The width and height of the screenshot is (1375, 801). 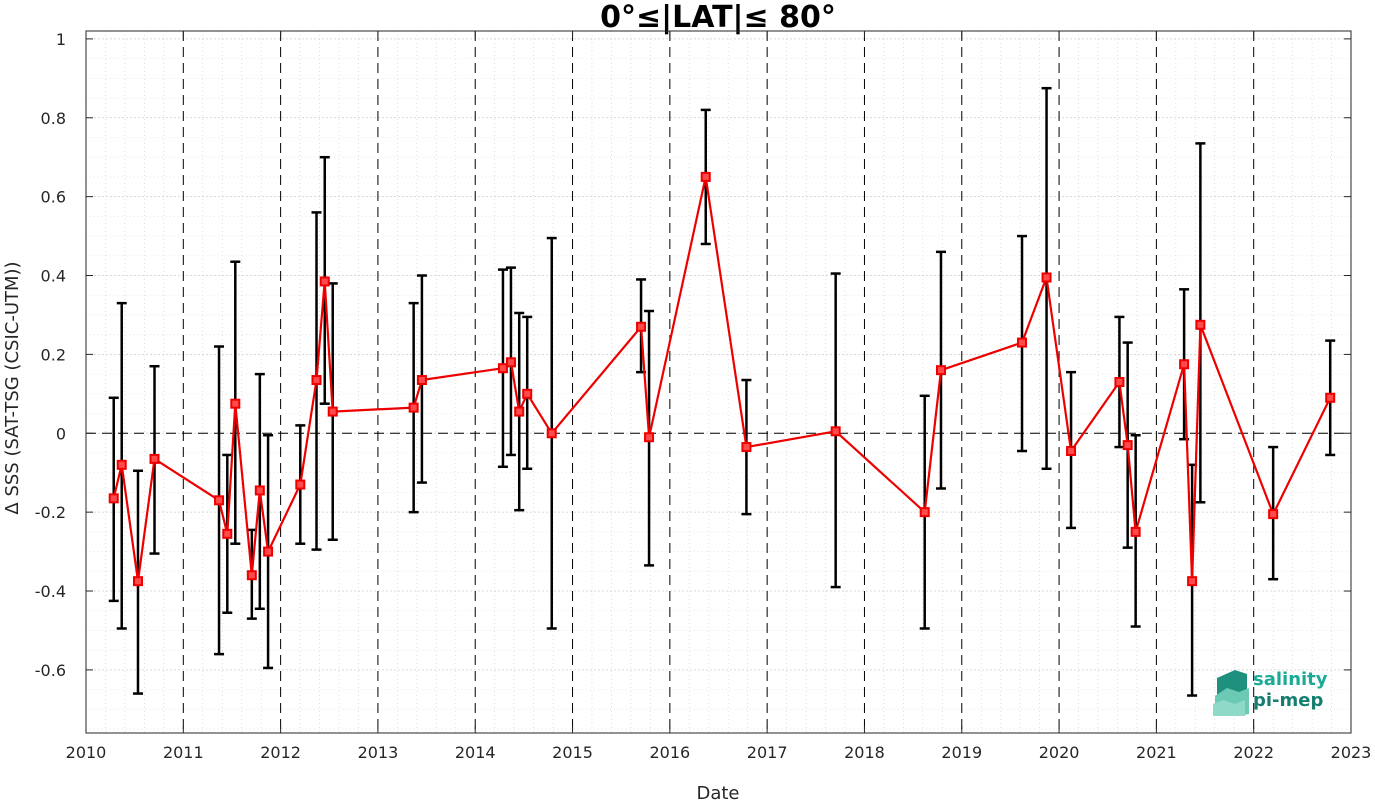 I want to click on x-tick-label: 2011, so click(x=183, y=752).